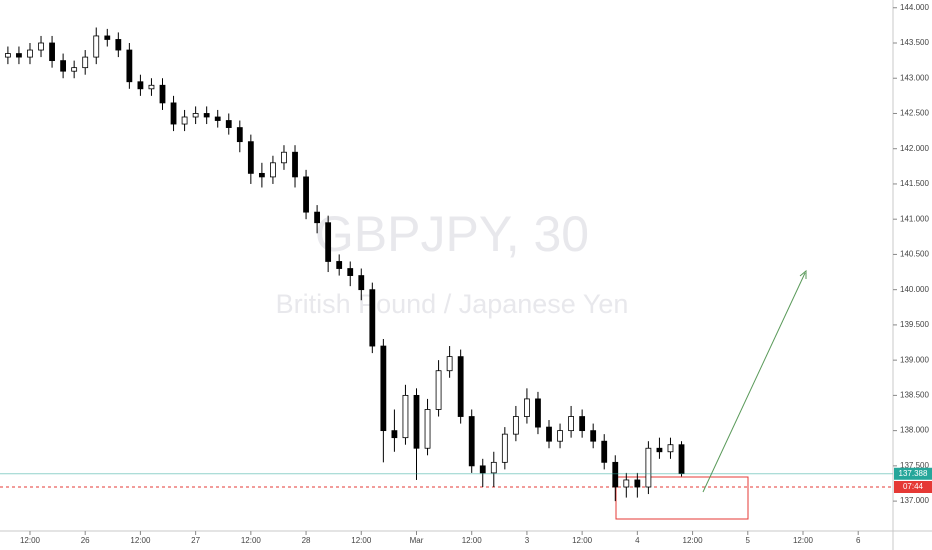  What do you see at coordinates (914, 500) in the screenshot?
I see `y-tick-label: 137.000` at bounding box center [914, 500].